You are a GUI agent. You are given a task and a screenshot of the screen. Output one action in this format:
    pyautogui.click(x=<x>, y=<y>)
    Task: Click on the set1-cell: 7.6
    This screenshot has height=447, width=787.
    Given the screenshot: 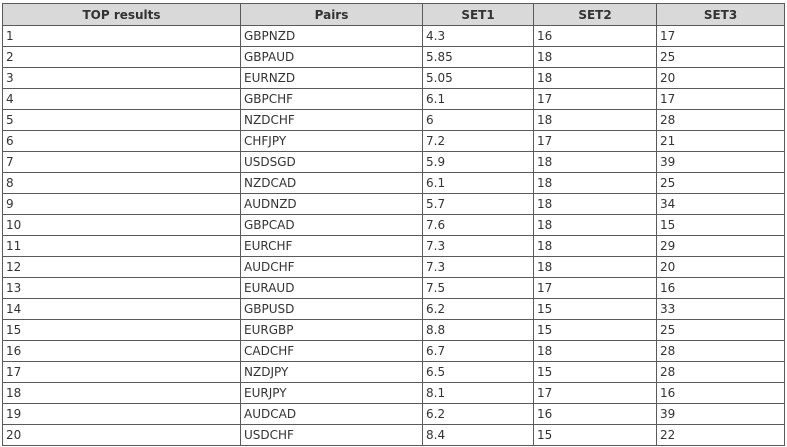 What is the action you would take?
    pyautogui.click(x=478, y=225)
    